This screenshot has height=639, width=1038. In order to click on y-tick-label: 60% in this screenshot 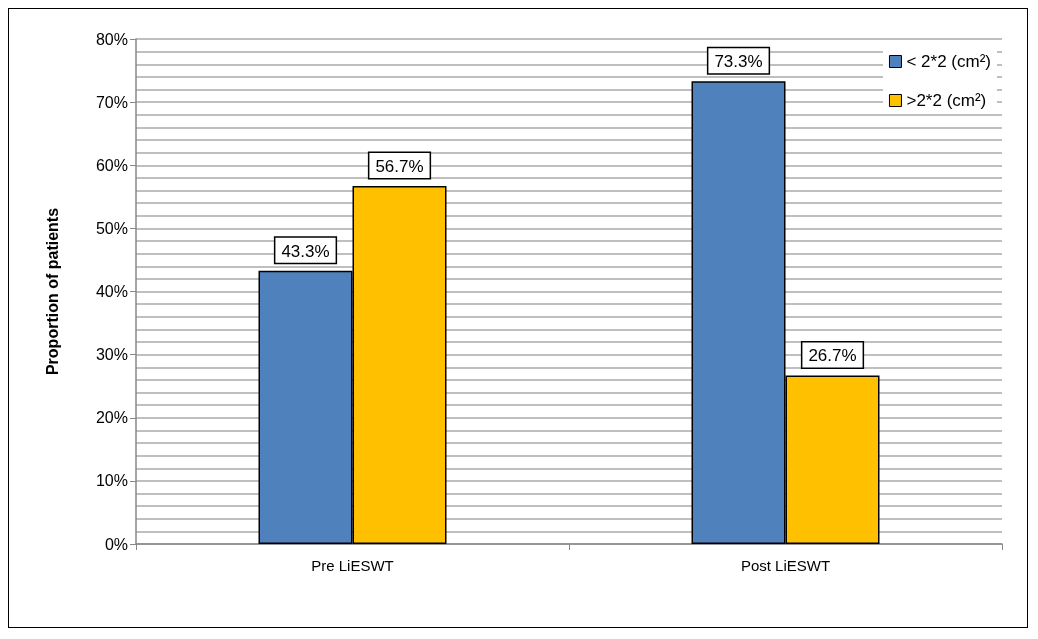, I will do `click(111, 165)`.